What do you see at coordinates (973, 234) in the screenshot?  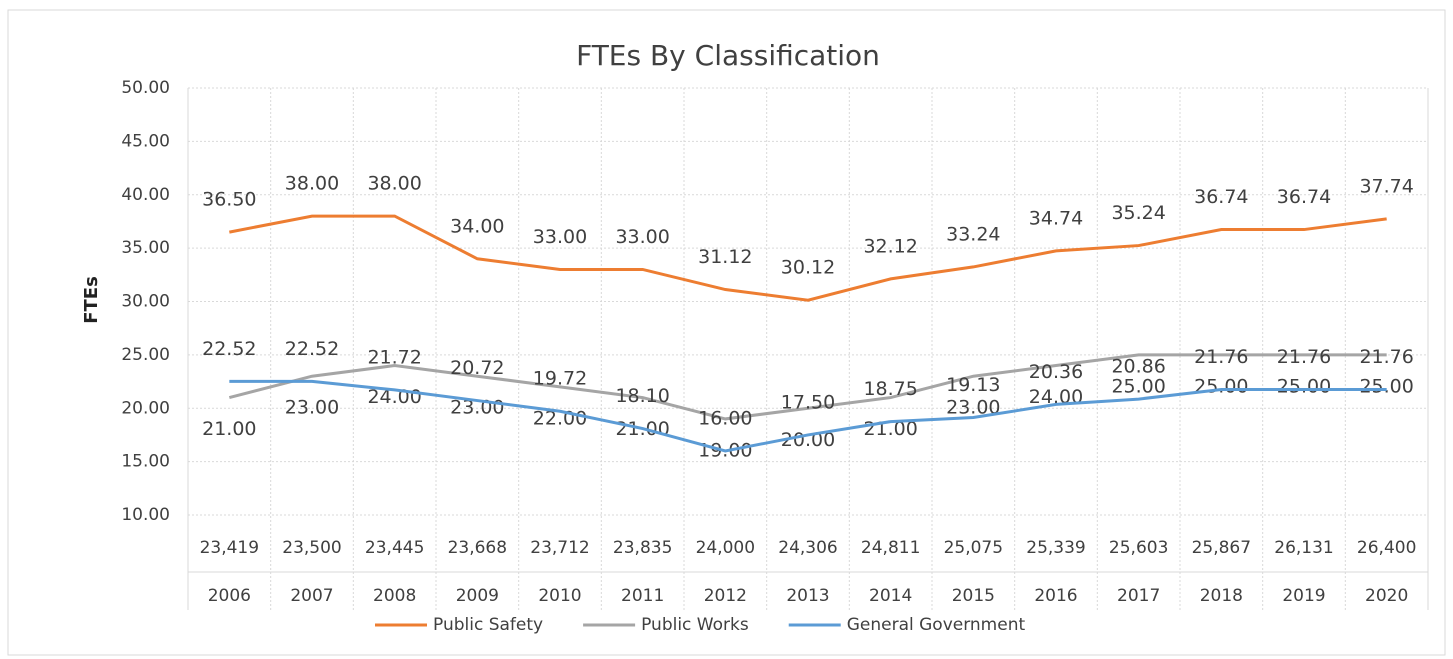 I see `data-label: 33.24` at bounding box center [973, 234].